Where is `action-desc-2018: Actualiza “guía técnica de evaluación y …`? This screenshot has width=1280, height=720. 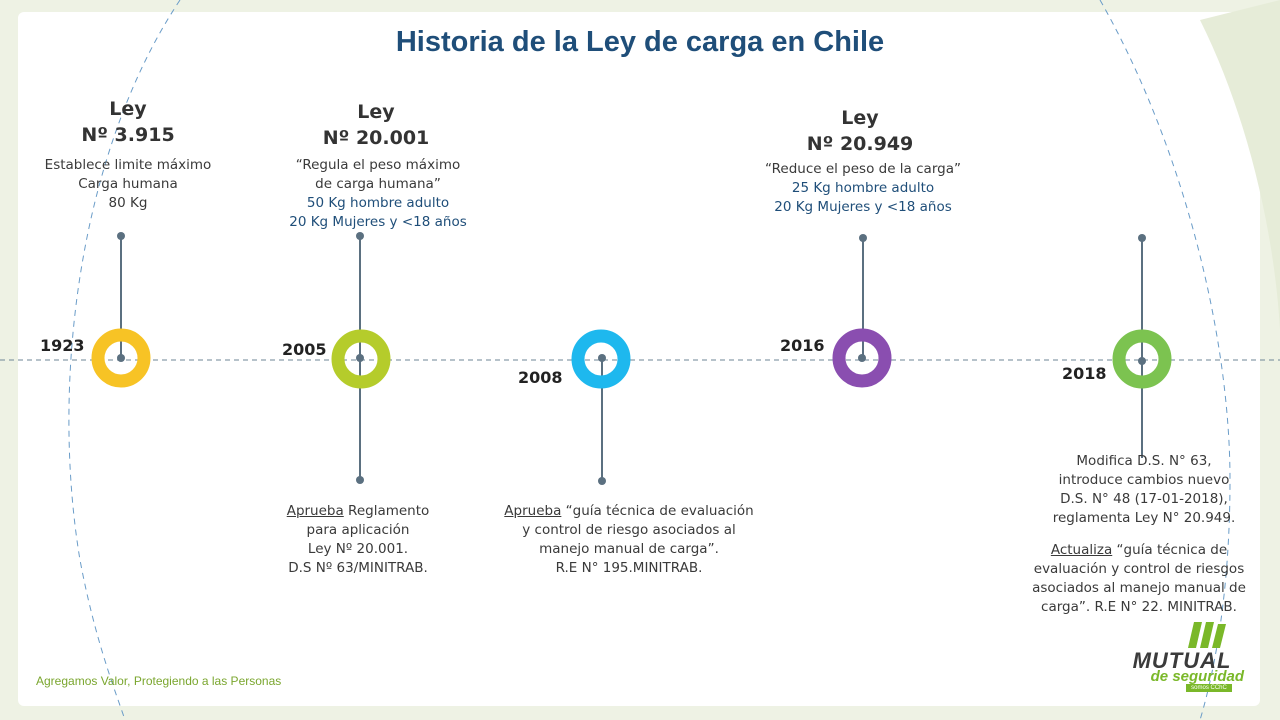 action-desc-2018: Actualiza “guía técnica de evaluación y … is located at coordinates (1139, 579).